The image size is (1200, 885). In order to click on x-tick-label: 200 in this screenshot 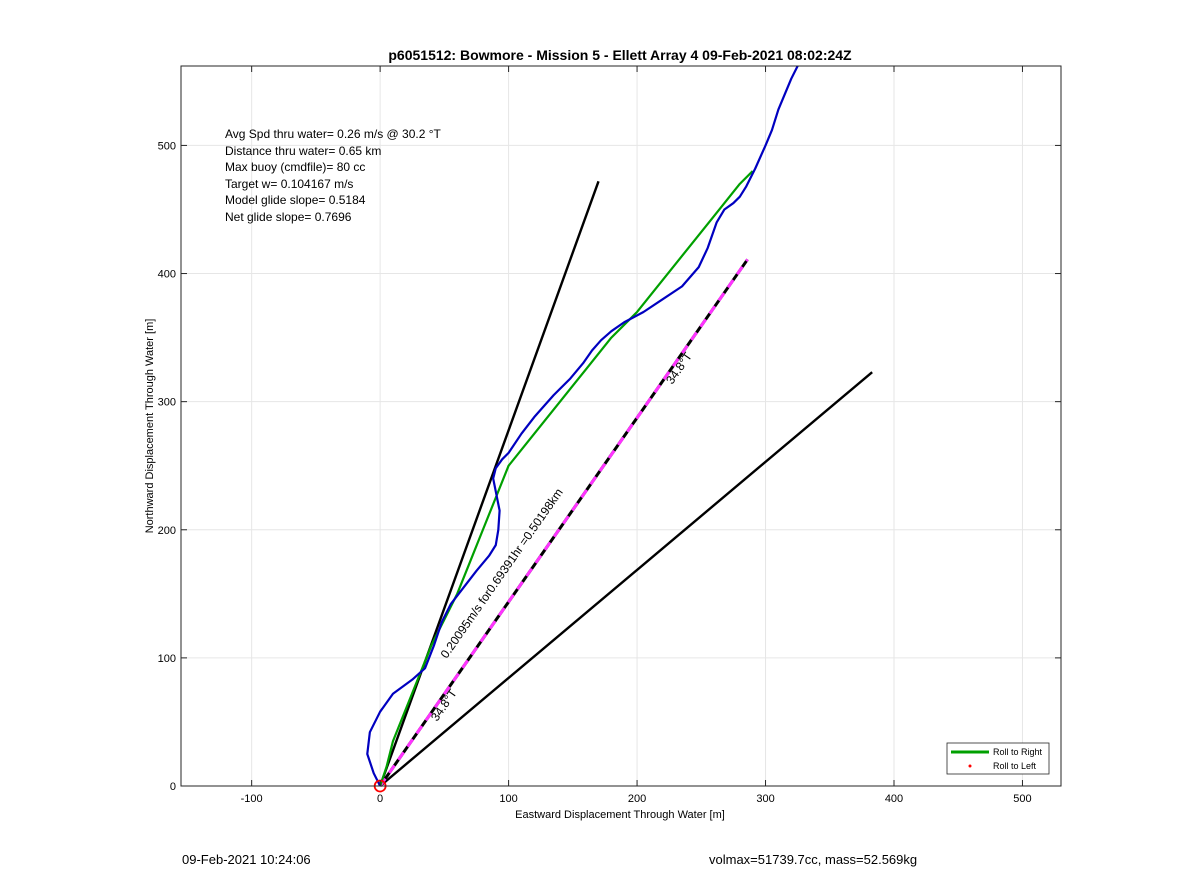, I will do `click(637, 799)`.